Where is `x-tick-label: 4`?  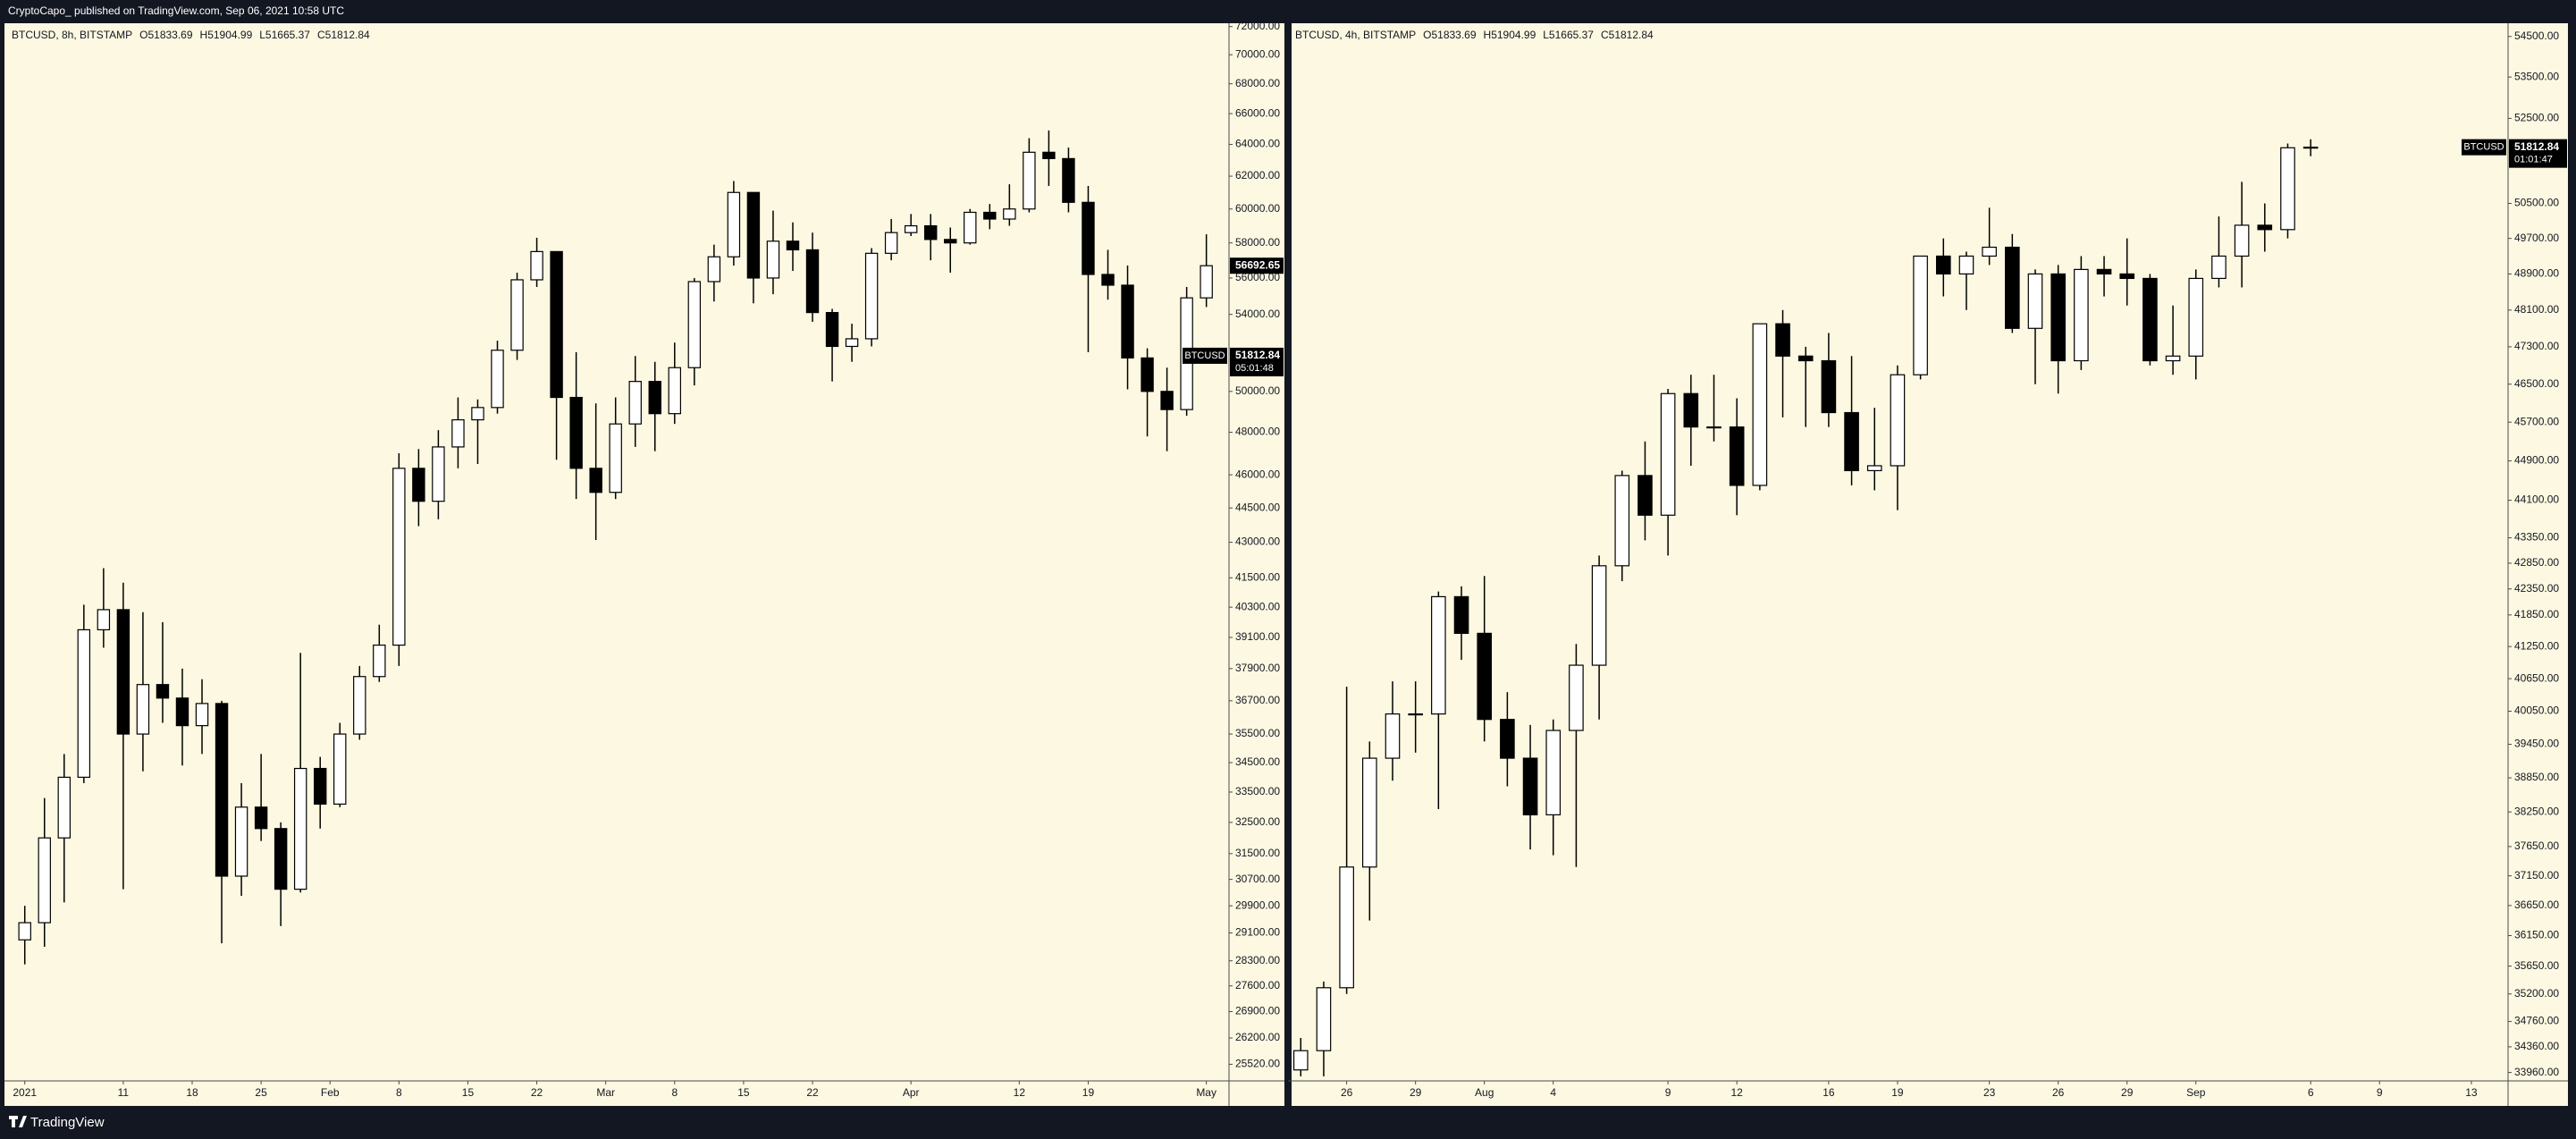 x-tick-label: 4 is located at coordinates (1553, 1092).